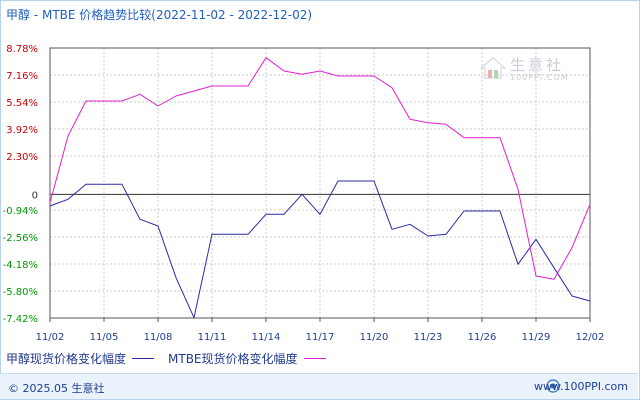 The width and height of the screenshot is (640, 400). What do you see at coordinates (320, 337) in the screenshot?
I see `x-tick-label: 11/17` at bounding box center [320, 337].